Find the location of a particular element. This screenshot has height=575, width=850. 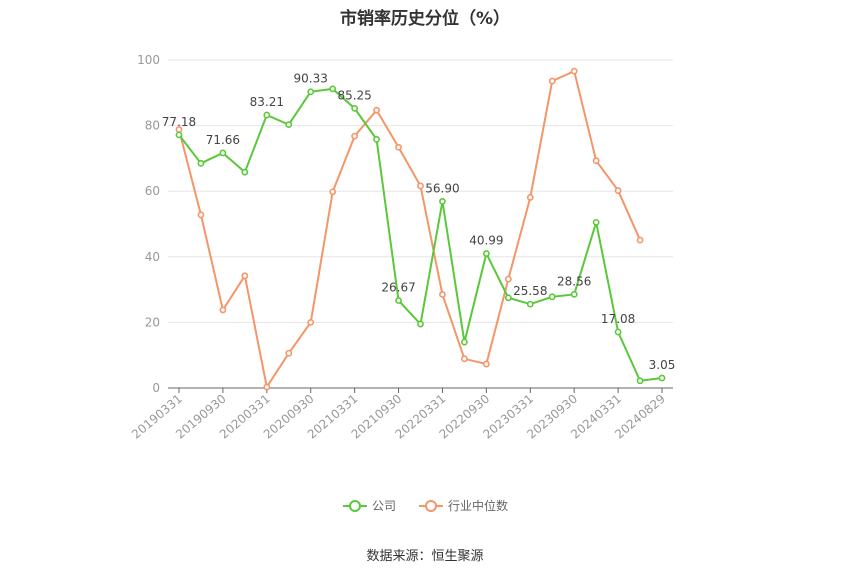

legend-company-label: 公司 is located at coordinates (383, 506).